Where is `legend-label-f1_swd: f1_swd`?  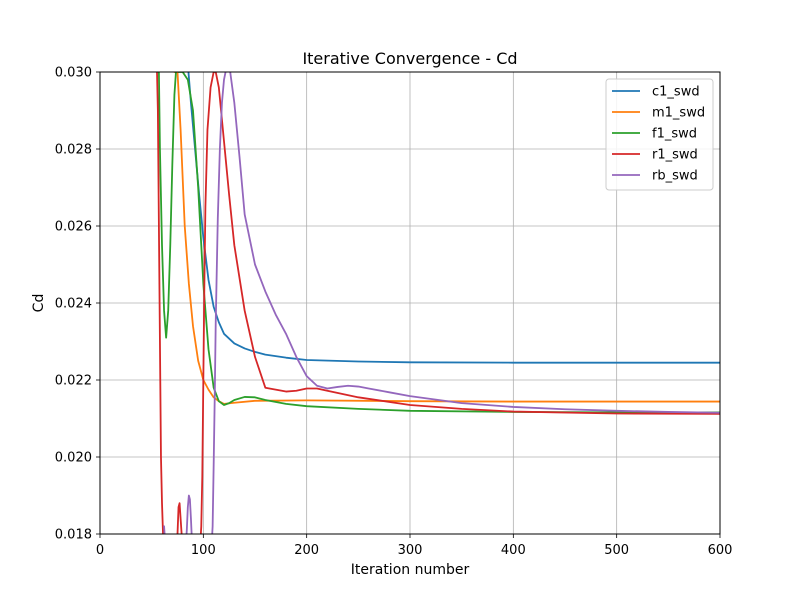 legend-label-f1_swd: f1_swd is located at coordinates (674, 134).